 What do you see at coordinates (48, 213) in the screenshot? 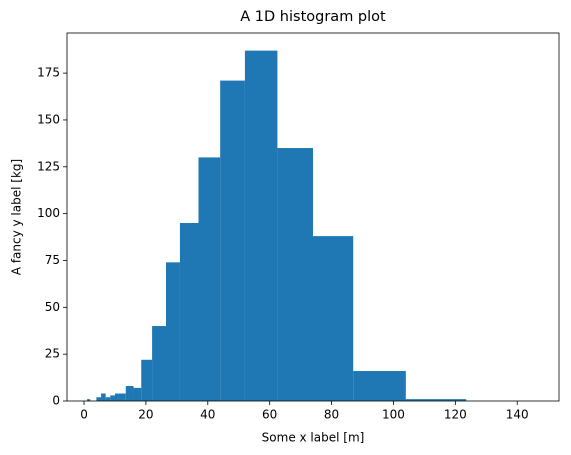
I see `y-tick-label: 100` at bounding box center [48, 213].